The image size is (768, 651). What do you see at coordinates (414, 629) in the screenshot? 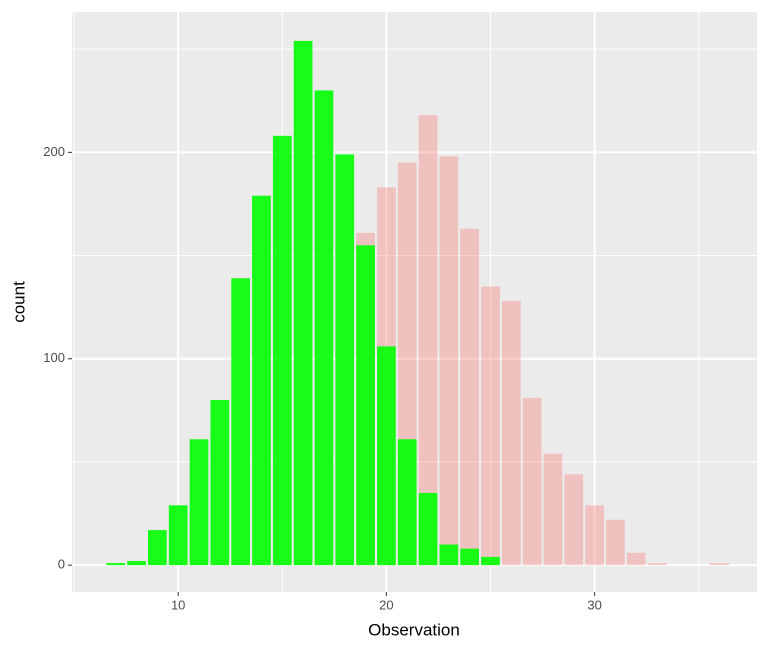
I see `x-axis-title: Observation` at bounding box center [414, 629].